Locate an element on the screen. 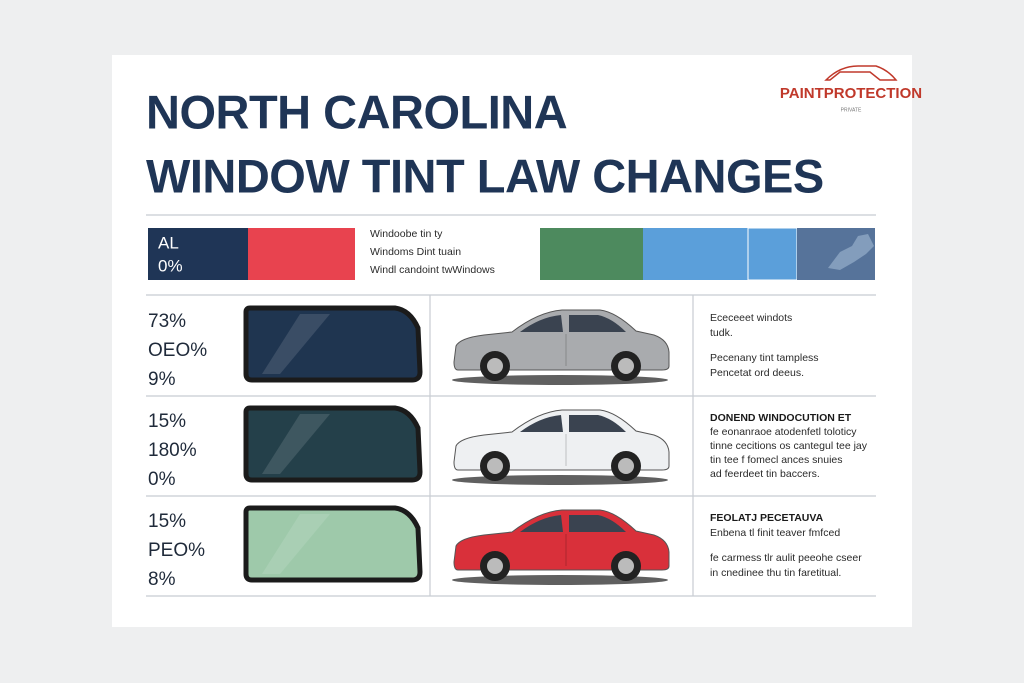 The image size is (1024, 683). description-line: tin tee f fomecl ances snuies is located at coordinates (776, 460).